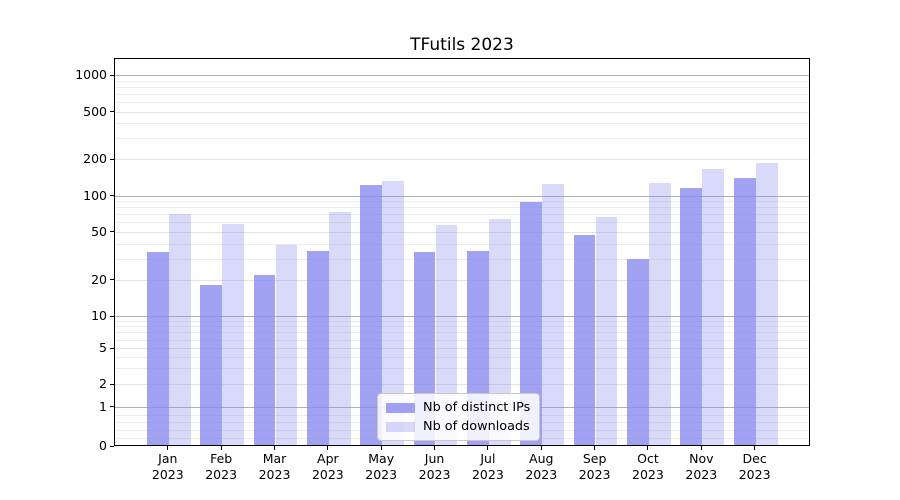 This screenshot has width=900, height=500. What do you see at coordinates (381, 466) in the screenshot?
I see `x-tick-label-may: May 2023` at bounding box center [381, 466].